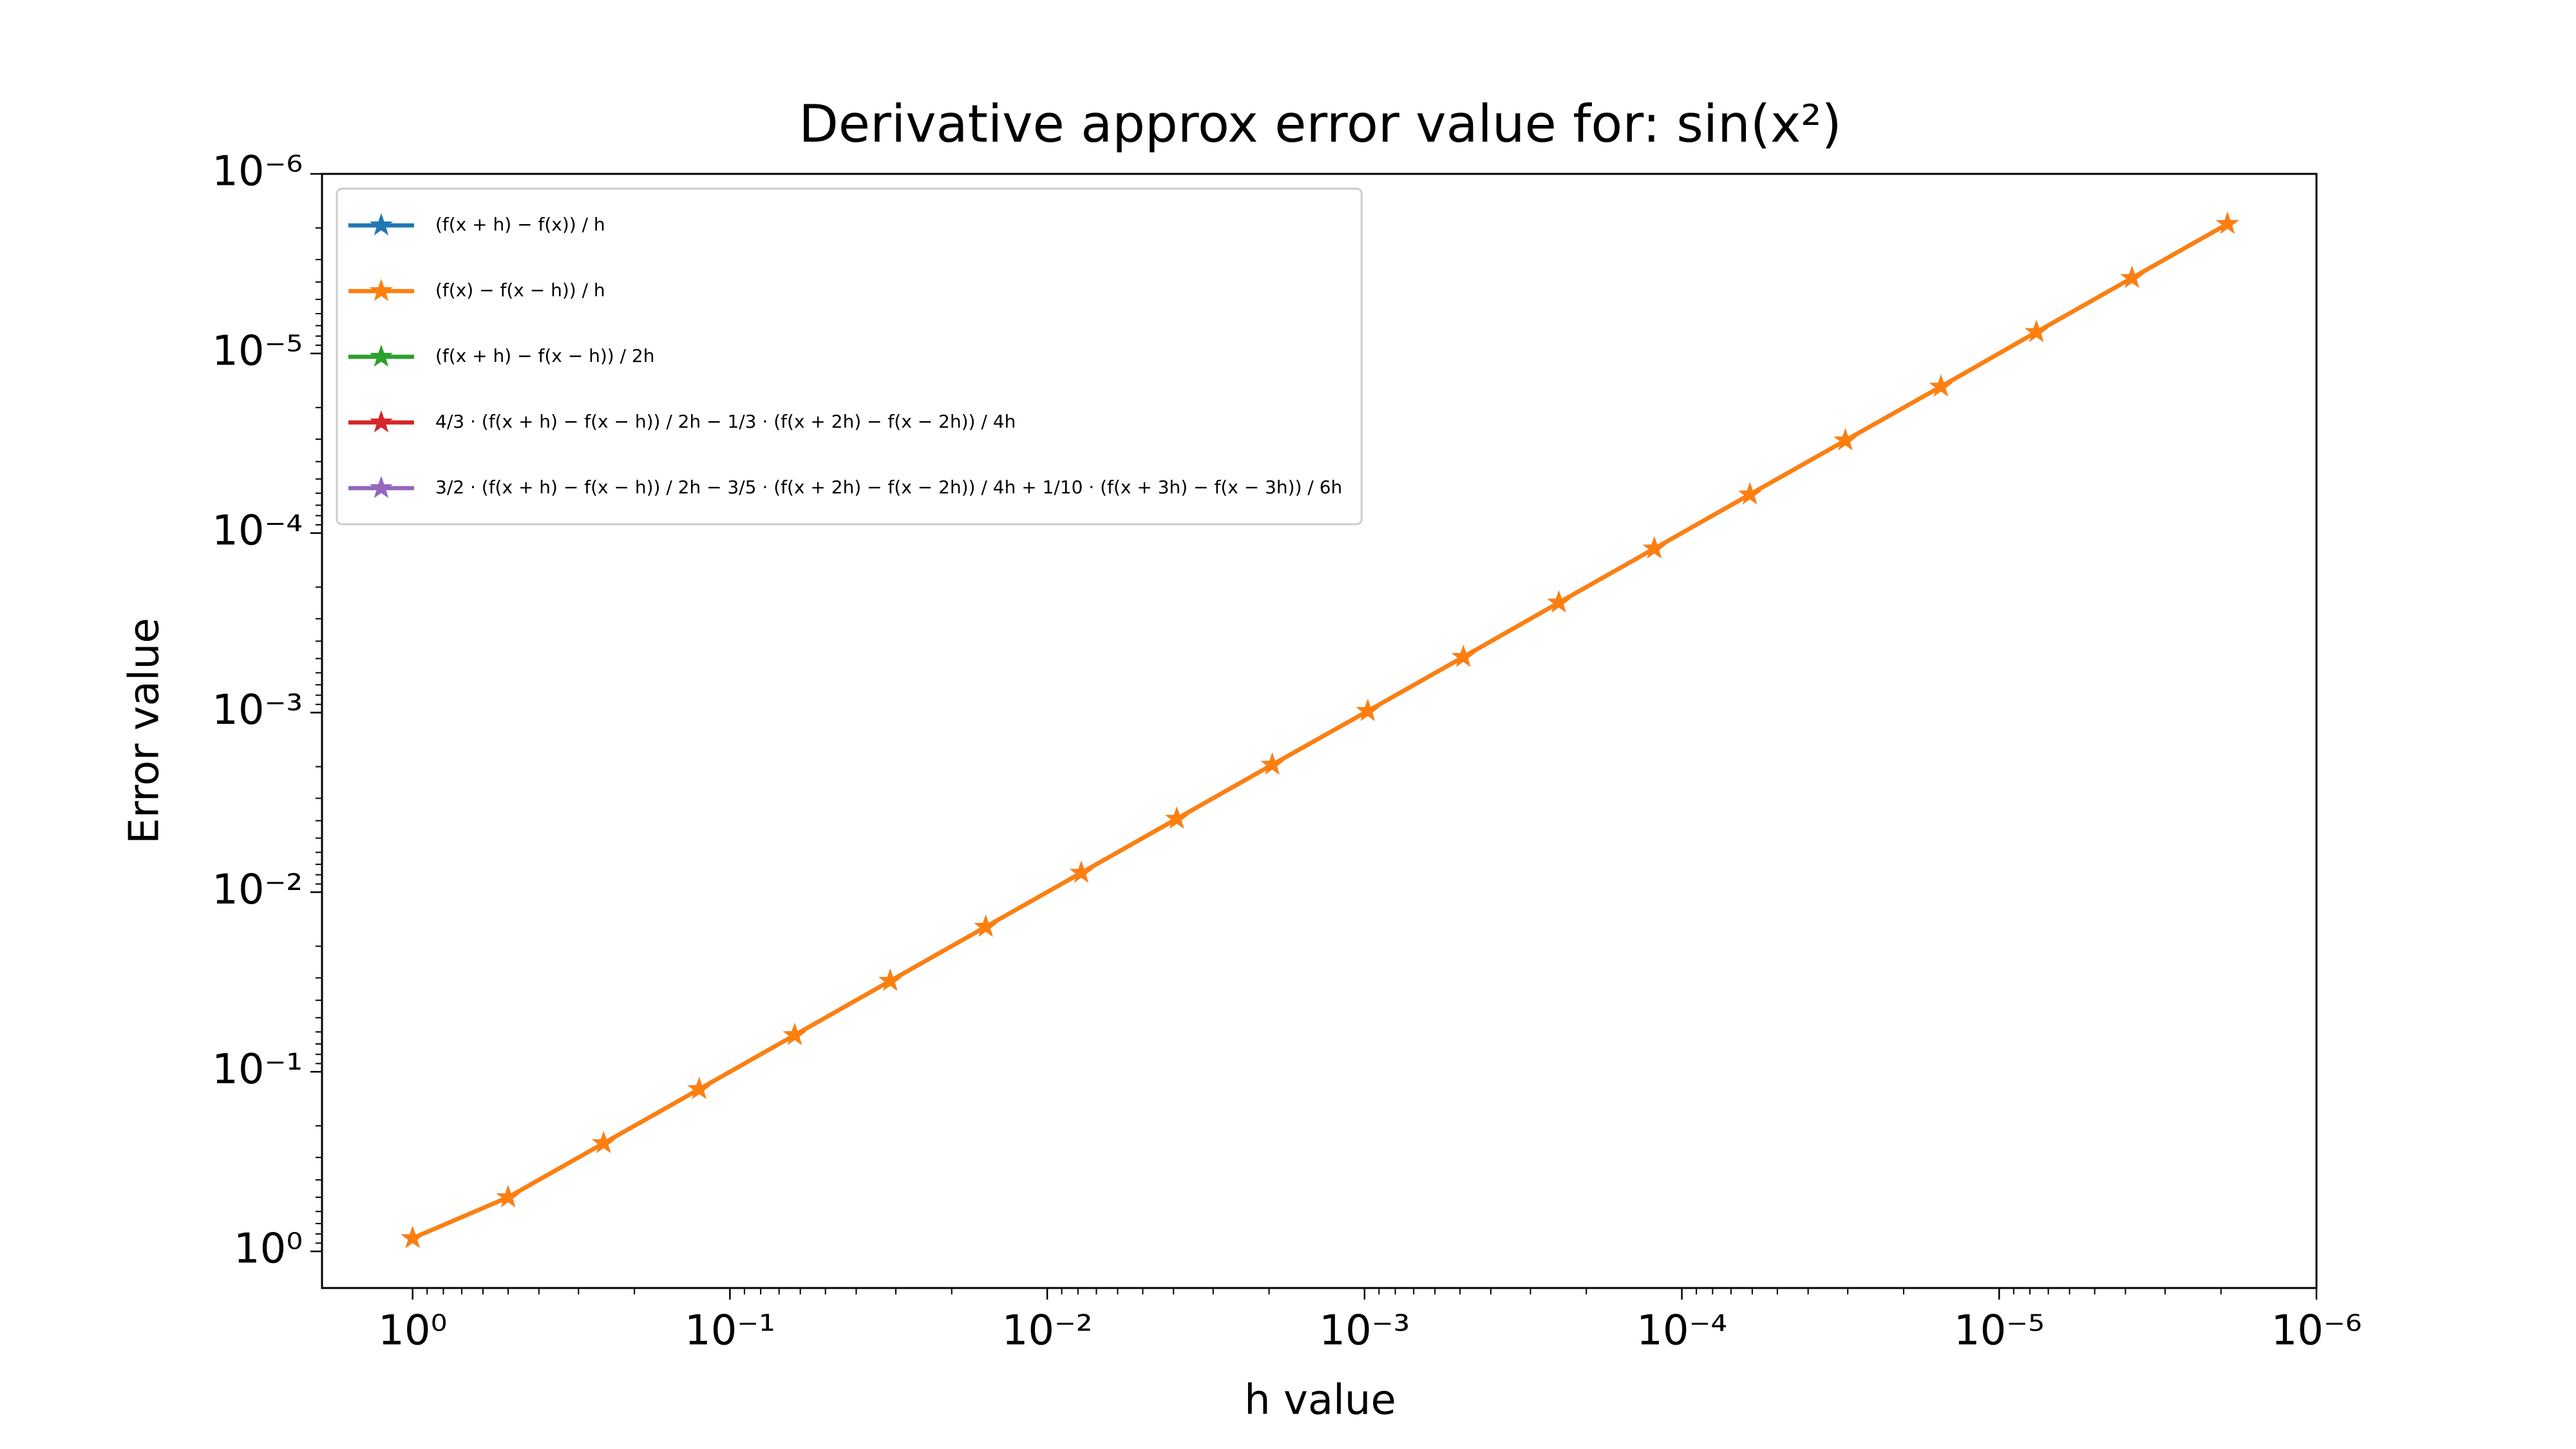 The image size is (2576, 1449). I want to click on y-tick-label: 10⁻¹, so click(257, 1070).